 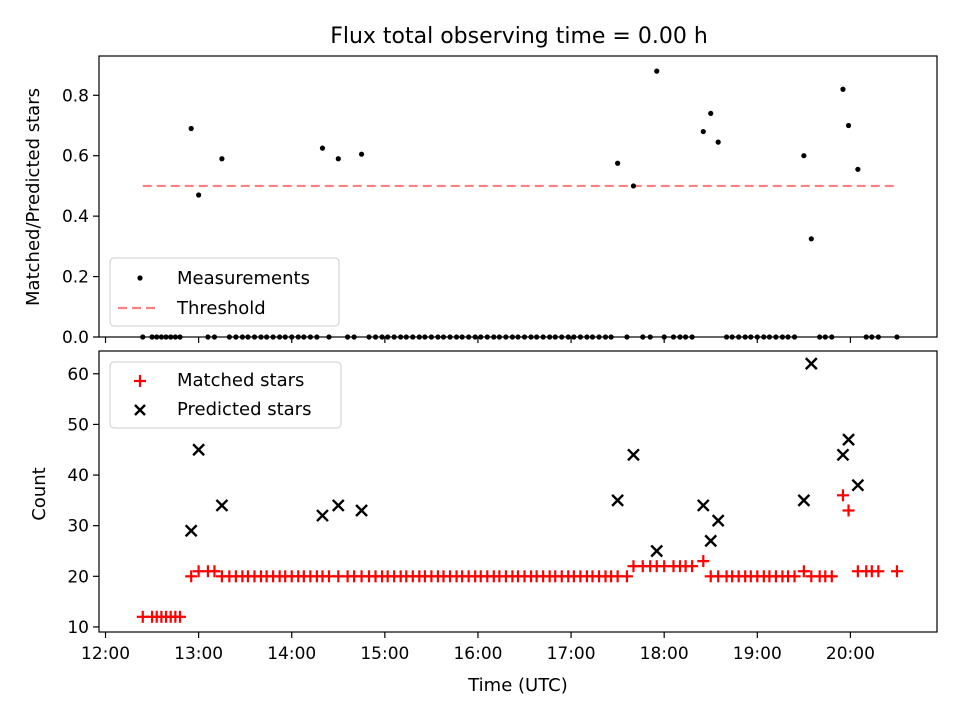 I want to click on x-tick-label: 18:00, so click(x=664, y=654).